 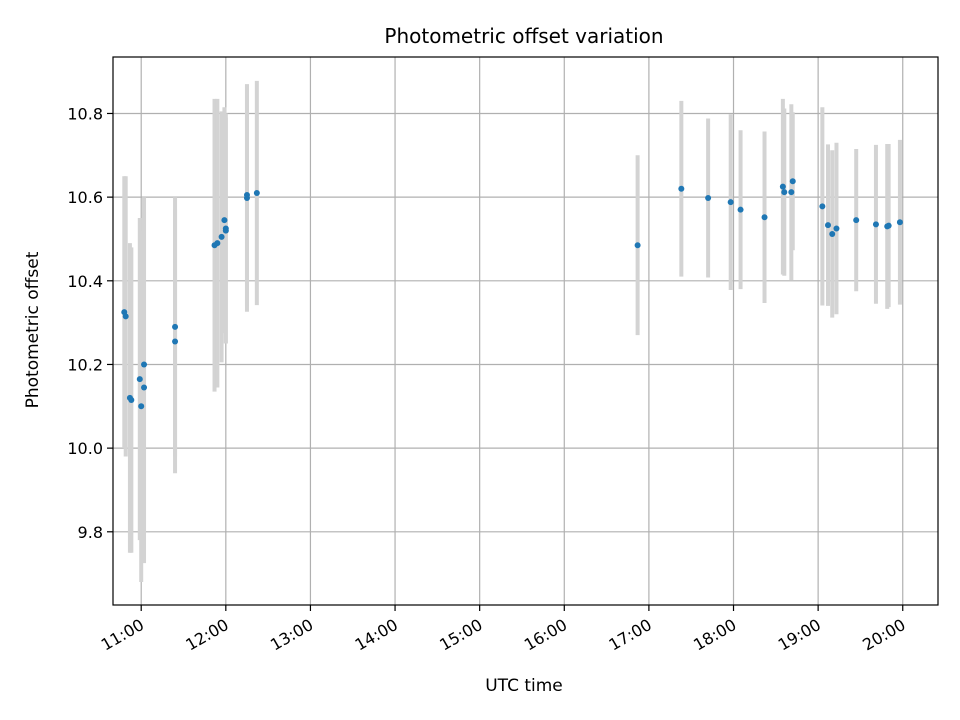 I want to click on y-tick-label: 9.8, so click(x=90, y=532).